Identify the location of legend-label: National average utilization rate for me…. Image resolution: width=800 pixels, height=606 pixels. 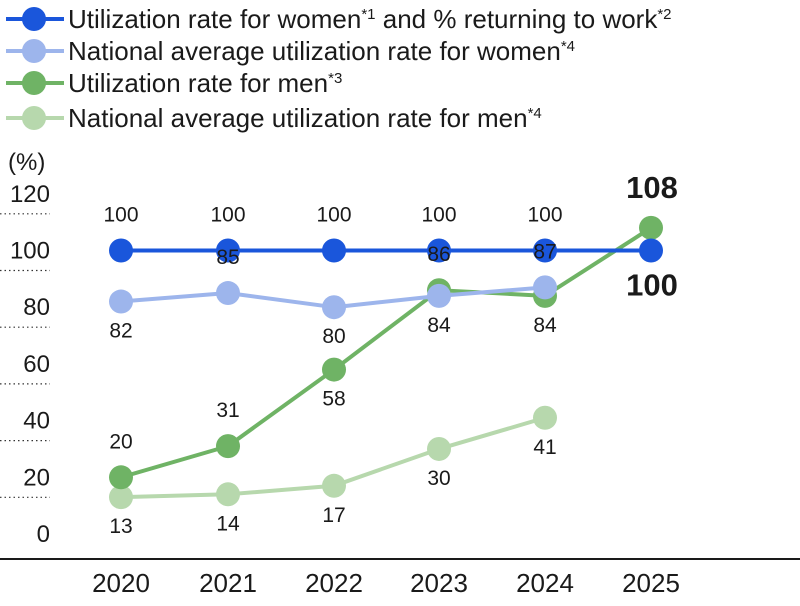
(305, 118).